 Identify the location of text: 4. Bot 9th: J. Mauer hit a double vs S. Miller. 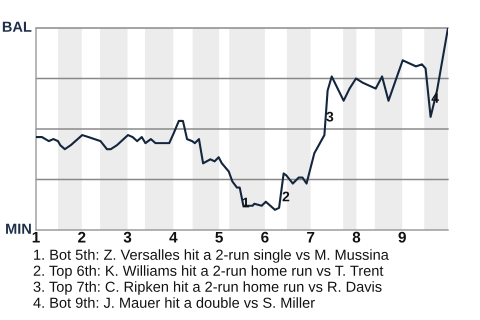
(174, 302).